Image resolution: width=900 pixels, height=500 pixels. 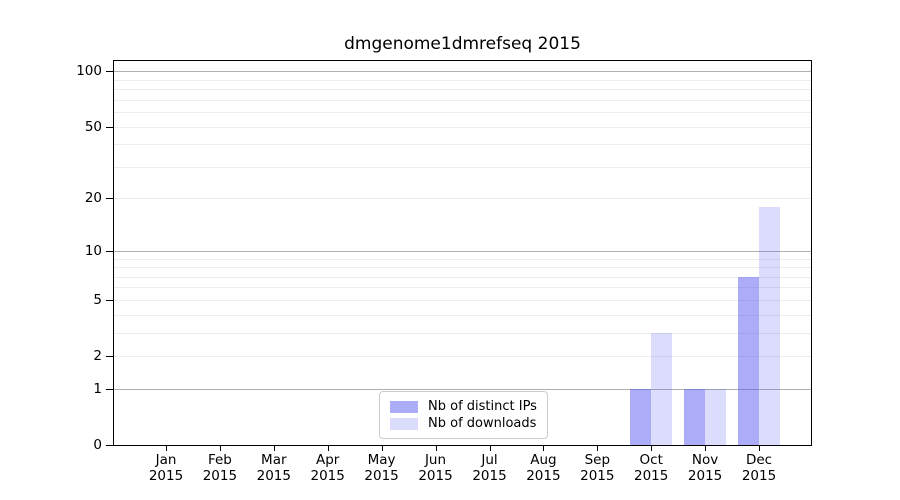 I want to click on x-tick-label-jul: Jul 2015, so click(x=489, y=468).